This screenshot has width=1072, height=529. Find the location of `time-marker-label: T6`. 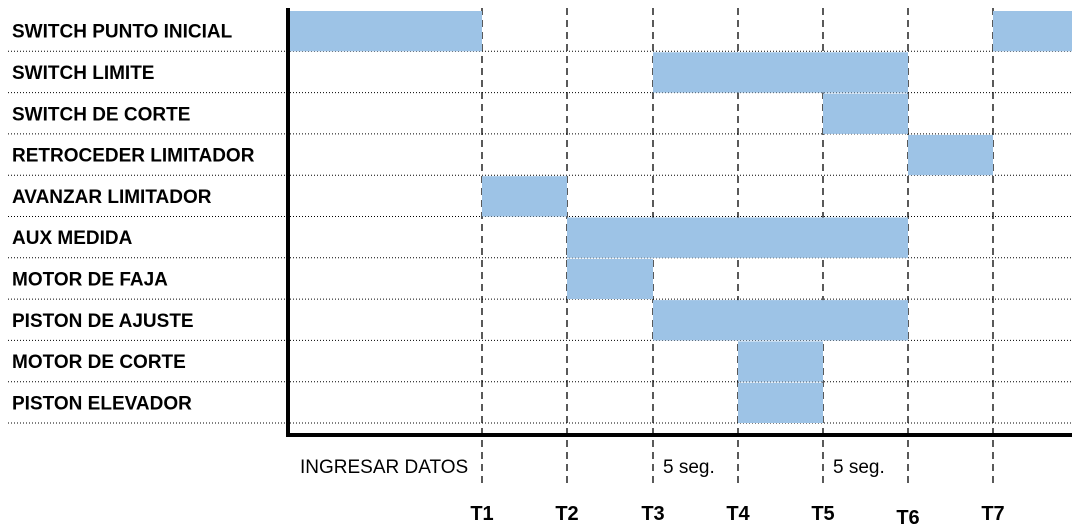

time-marker-label: T6 is located at coordinates (907, 518).